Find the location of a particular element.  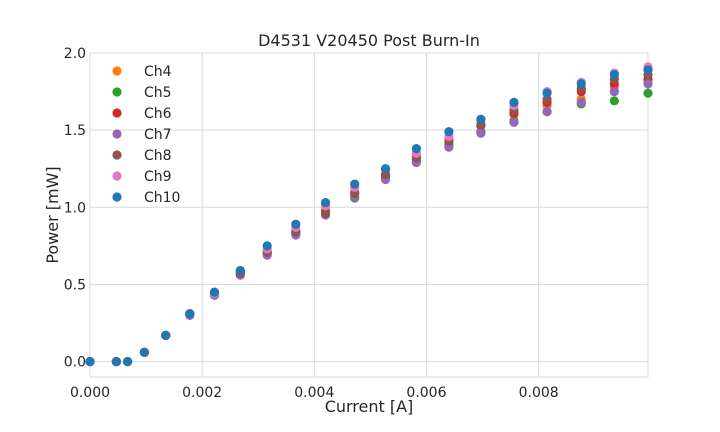

y-tick-label: 2.0 is located at coordinates (75, 54).